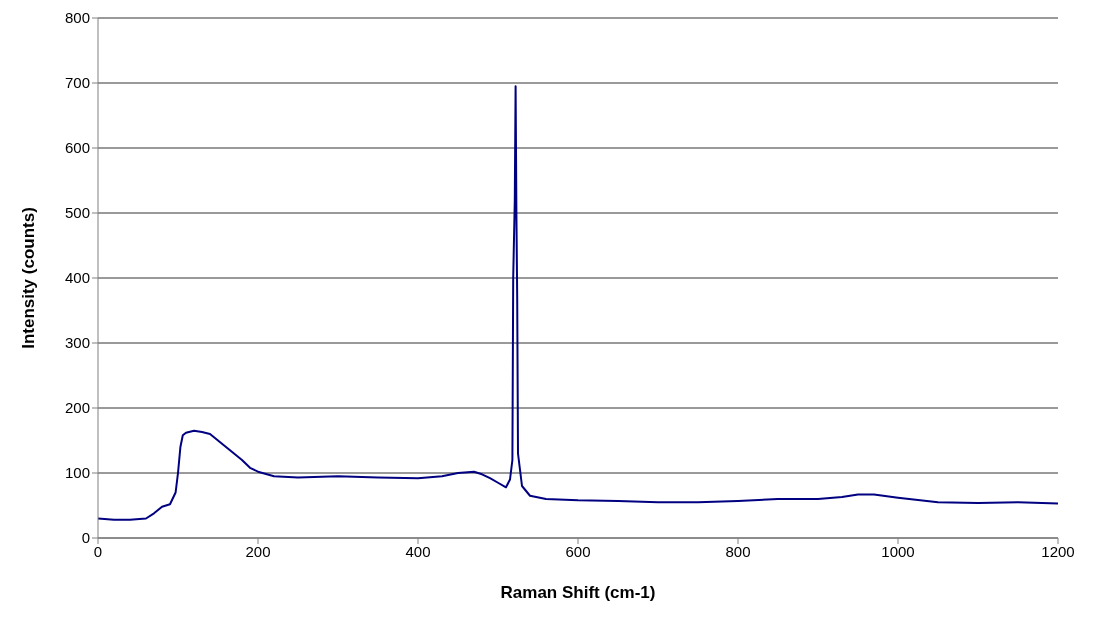 The image size is (1096, 642). Describe the element at coordinates (898, 551) in the screenshot. I see `x-tick-label: 1000` at that location.